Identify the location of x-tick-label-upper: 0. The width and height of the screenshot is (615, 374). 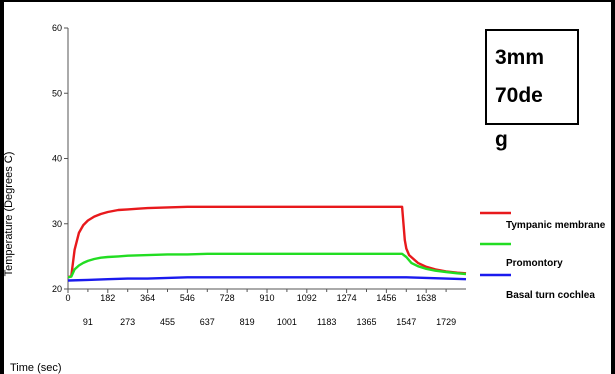
(67, 298).